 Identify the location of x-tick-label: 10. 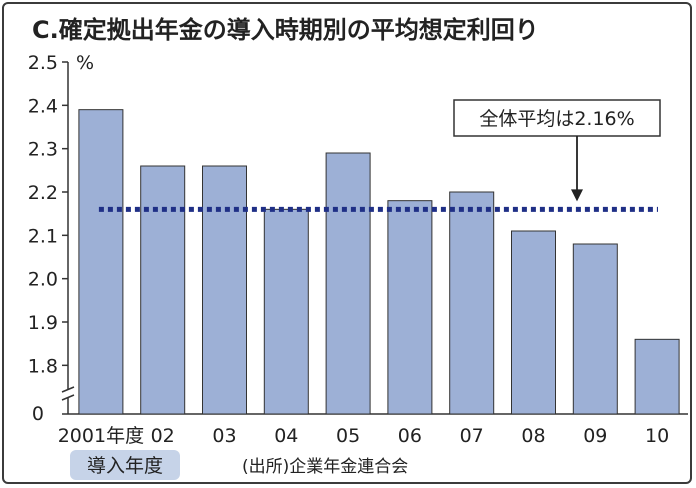
(657, 436).